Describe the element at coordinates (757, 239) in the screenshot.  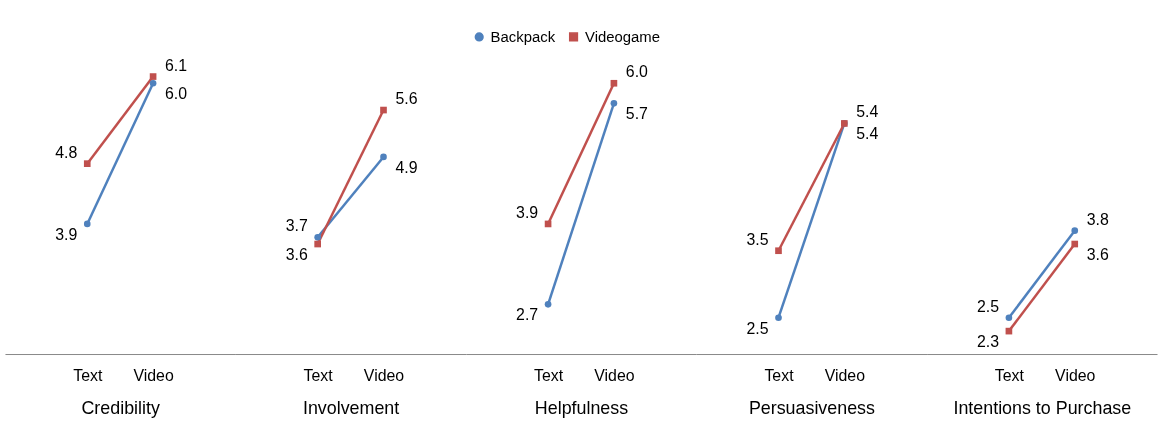
I see `data-label: 3.5` at that location.